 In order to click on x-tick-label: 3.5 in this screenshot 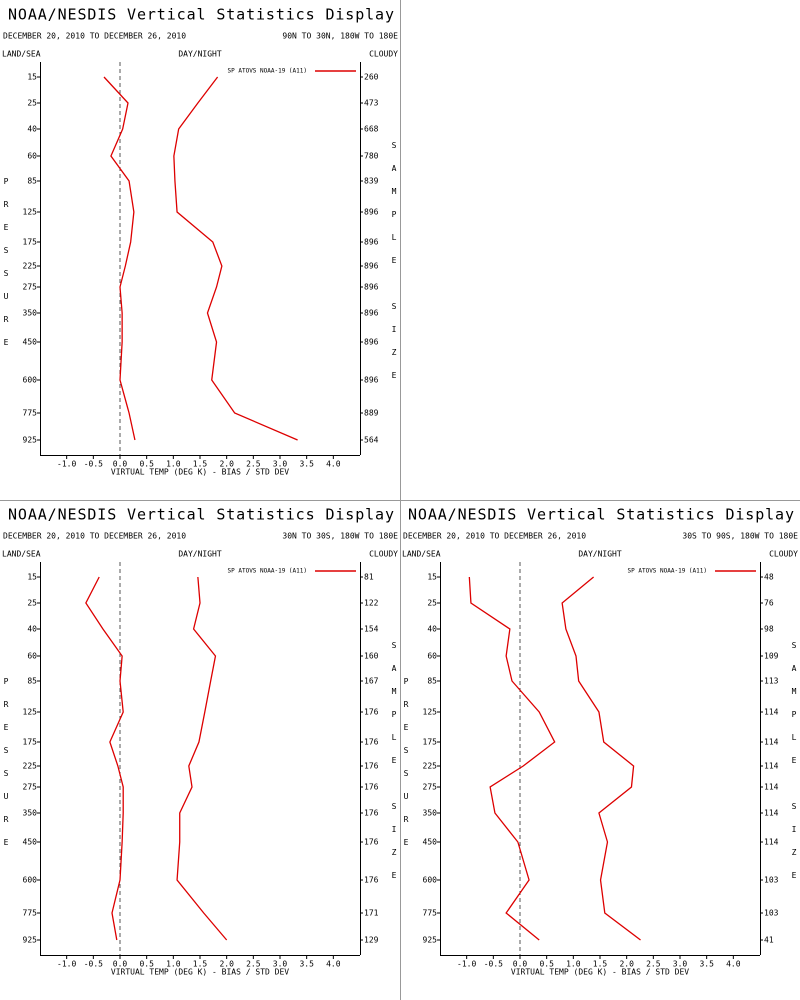, I will do `click(706, 964)`.